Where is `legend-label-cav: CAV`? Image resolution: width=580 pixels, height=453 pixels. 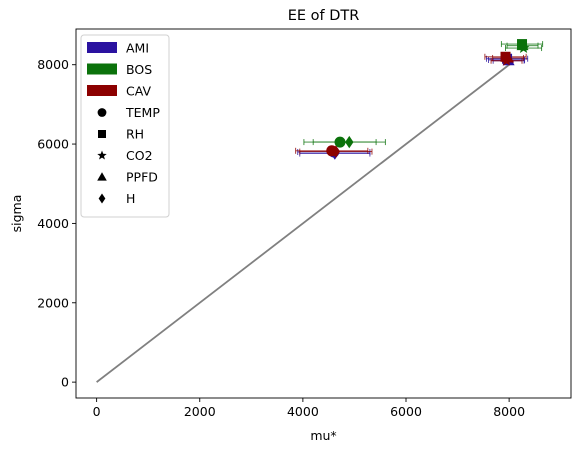
legend-label-cav: CAV is located at coordinates (138, 91).